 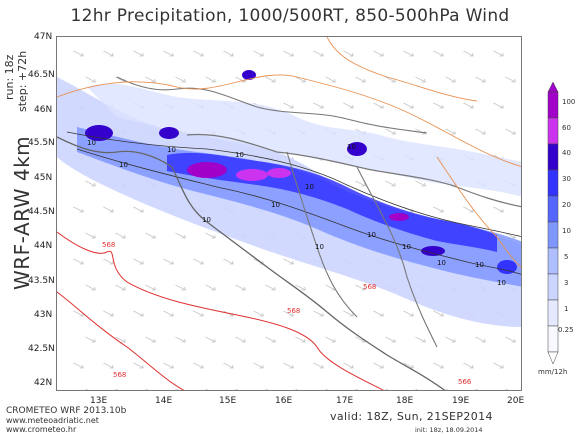 I want to click on legend-label-20: 20, so click(x=566, y=205).